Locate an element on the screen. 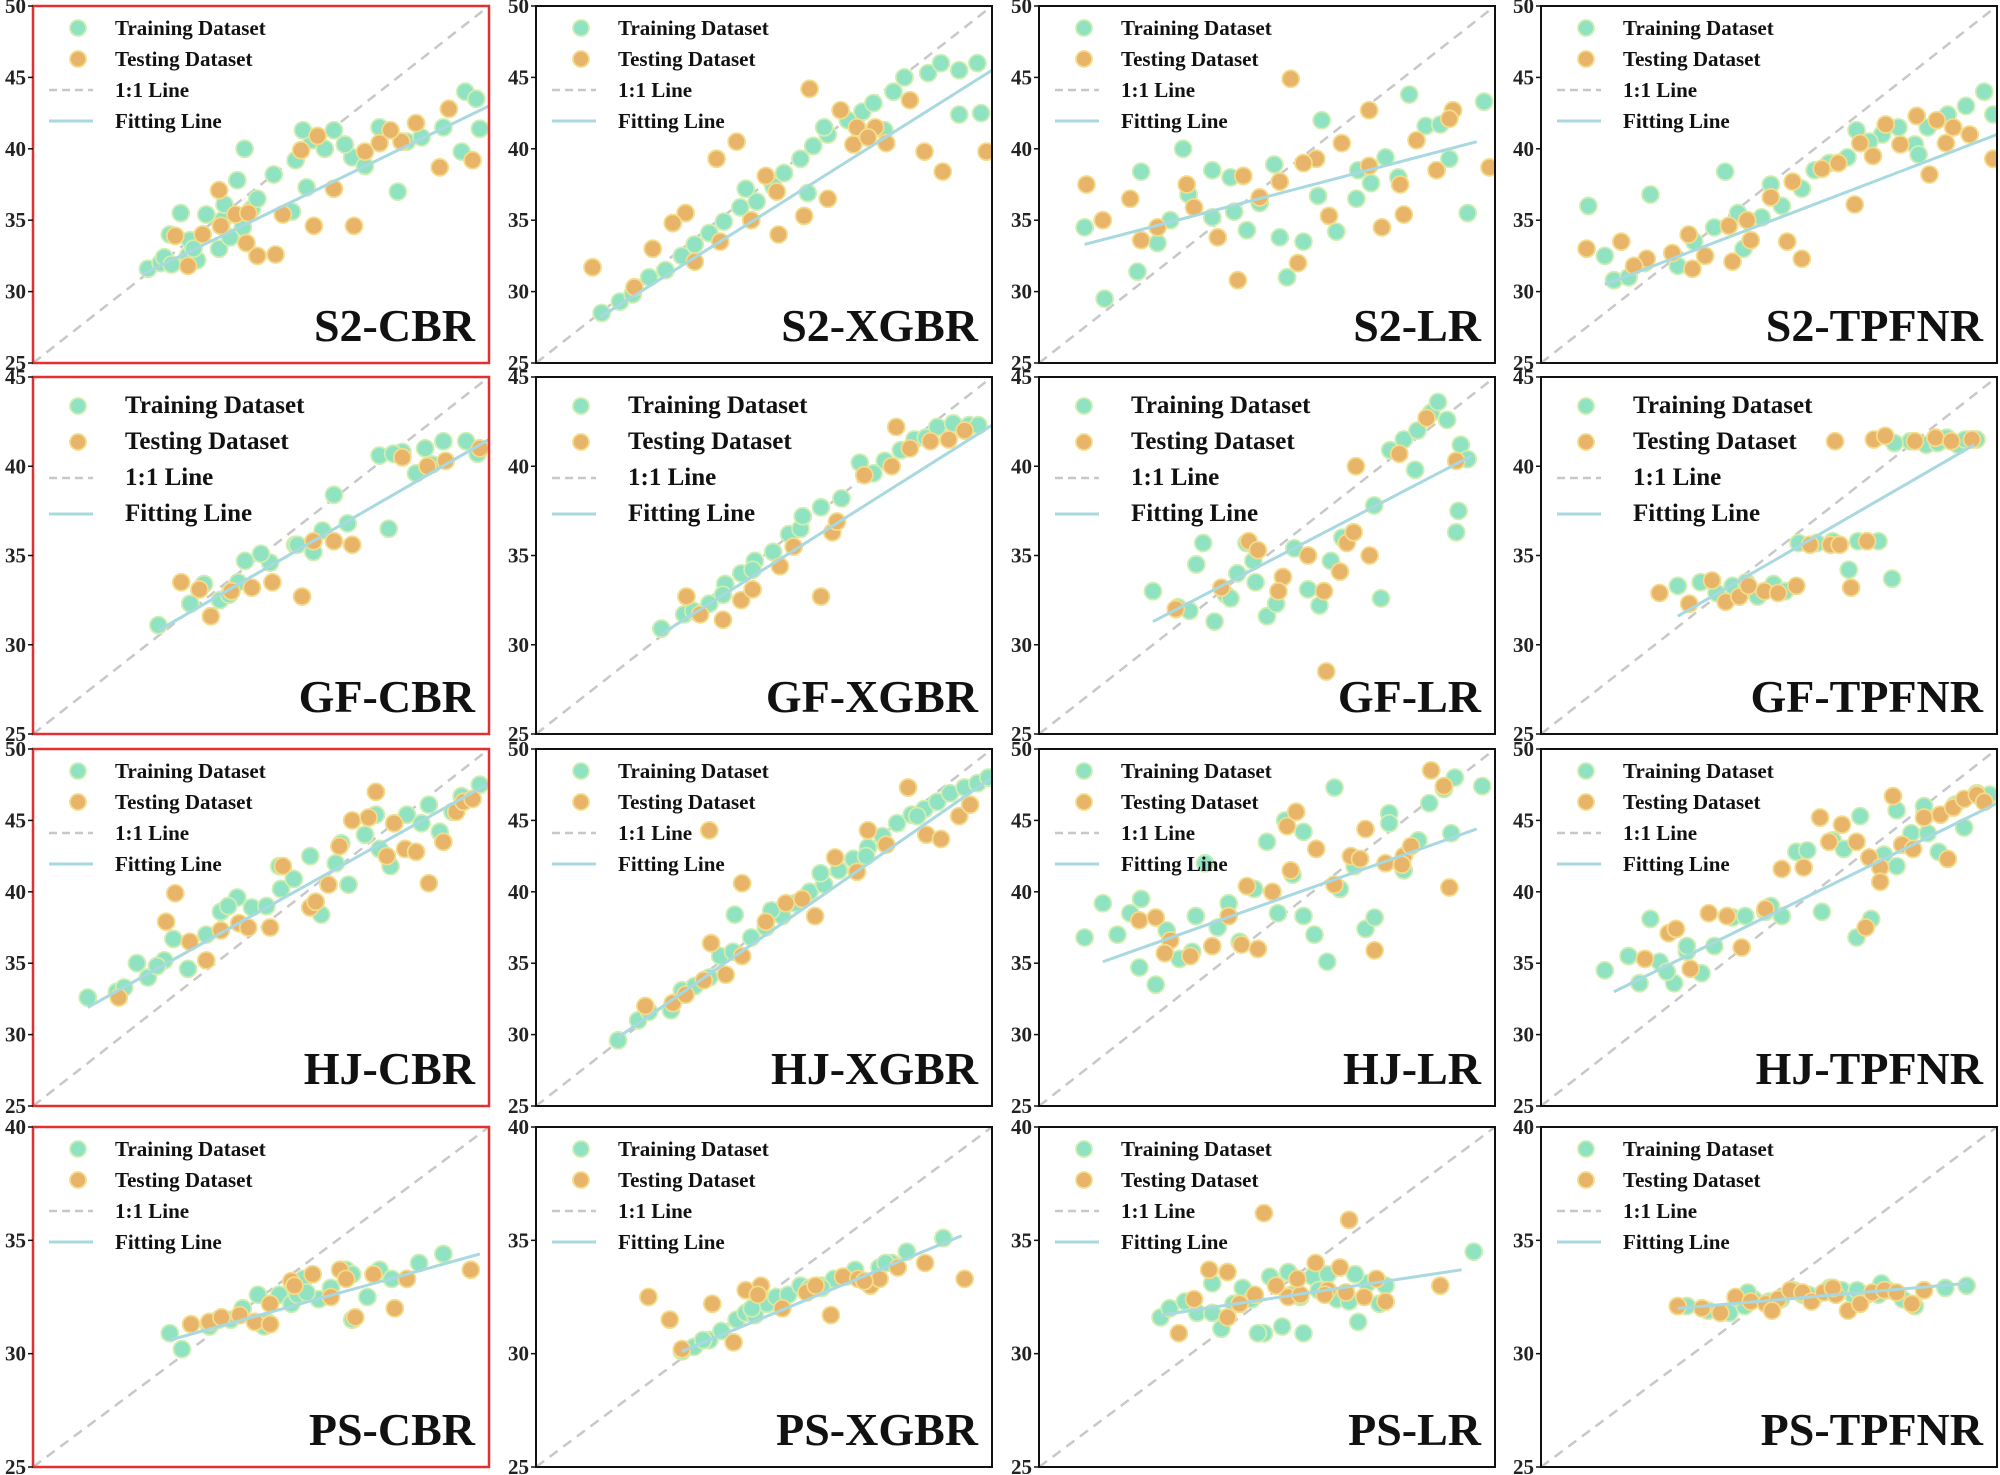 The image size is (2000, 1475). y-tick-label: 45 is located at coordinates (1021, 820).